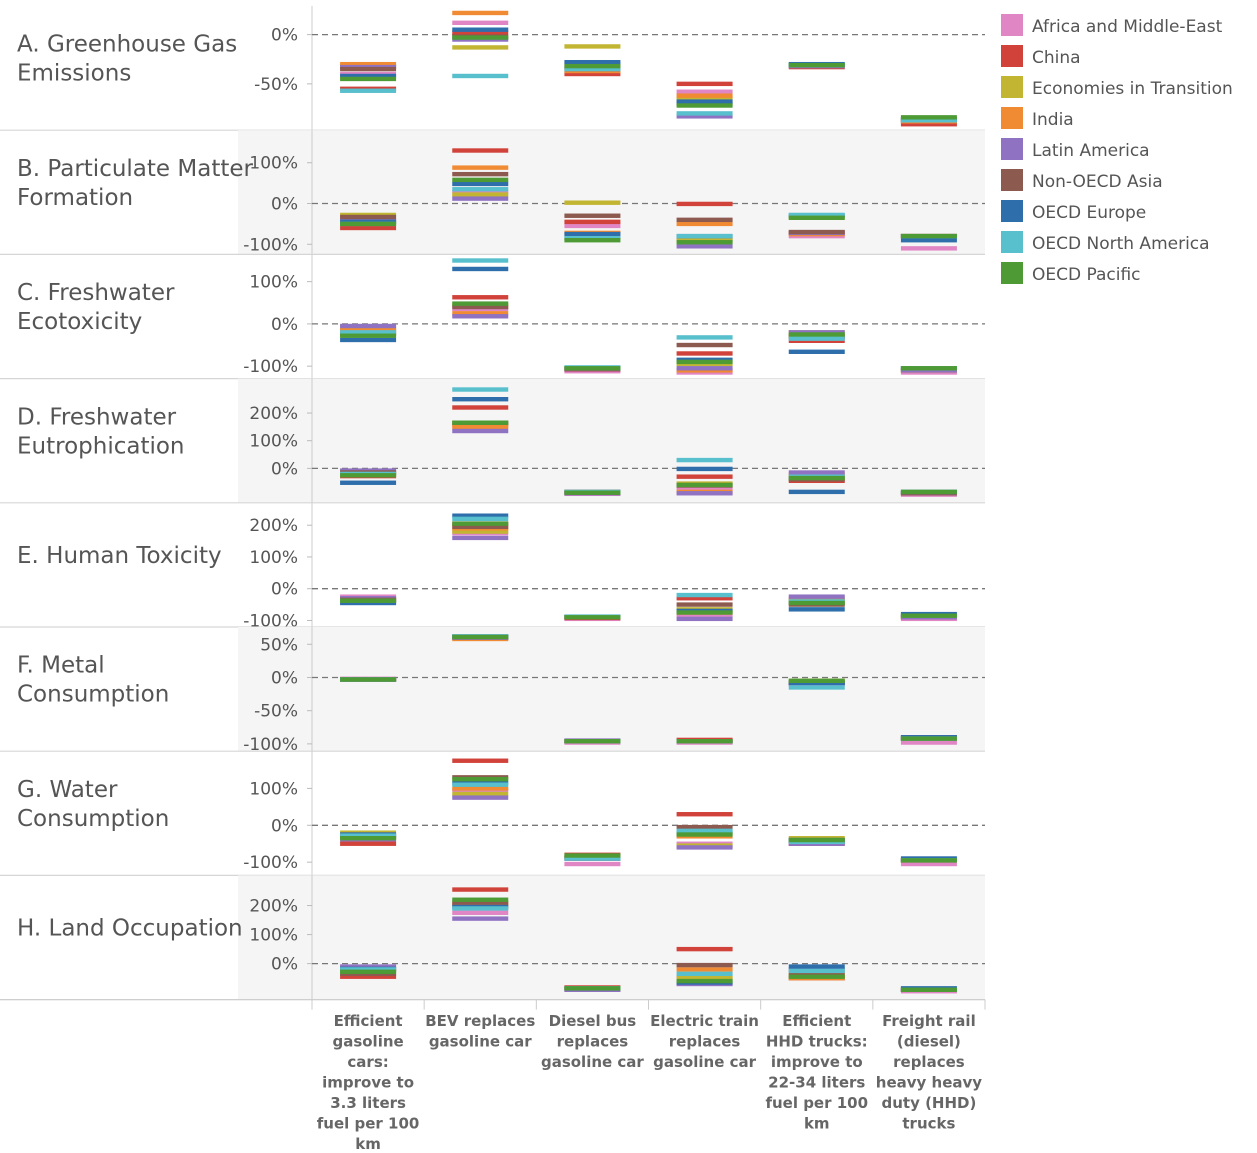 The height and width of the screenshot is (1153, 1257). I want to click on panel-6: 50% 0% -50% -100% F. Metal Consumption, so click(492, 691).